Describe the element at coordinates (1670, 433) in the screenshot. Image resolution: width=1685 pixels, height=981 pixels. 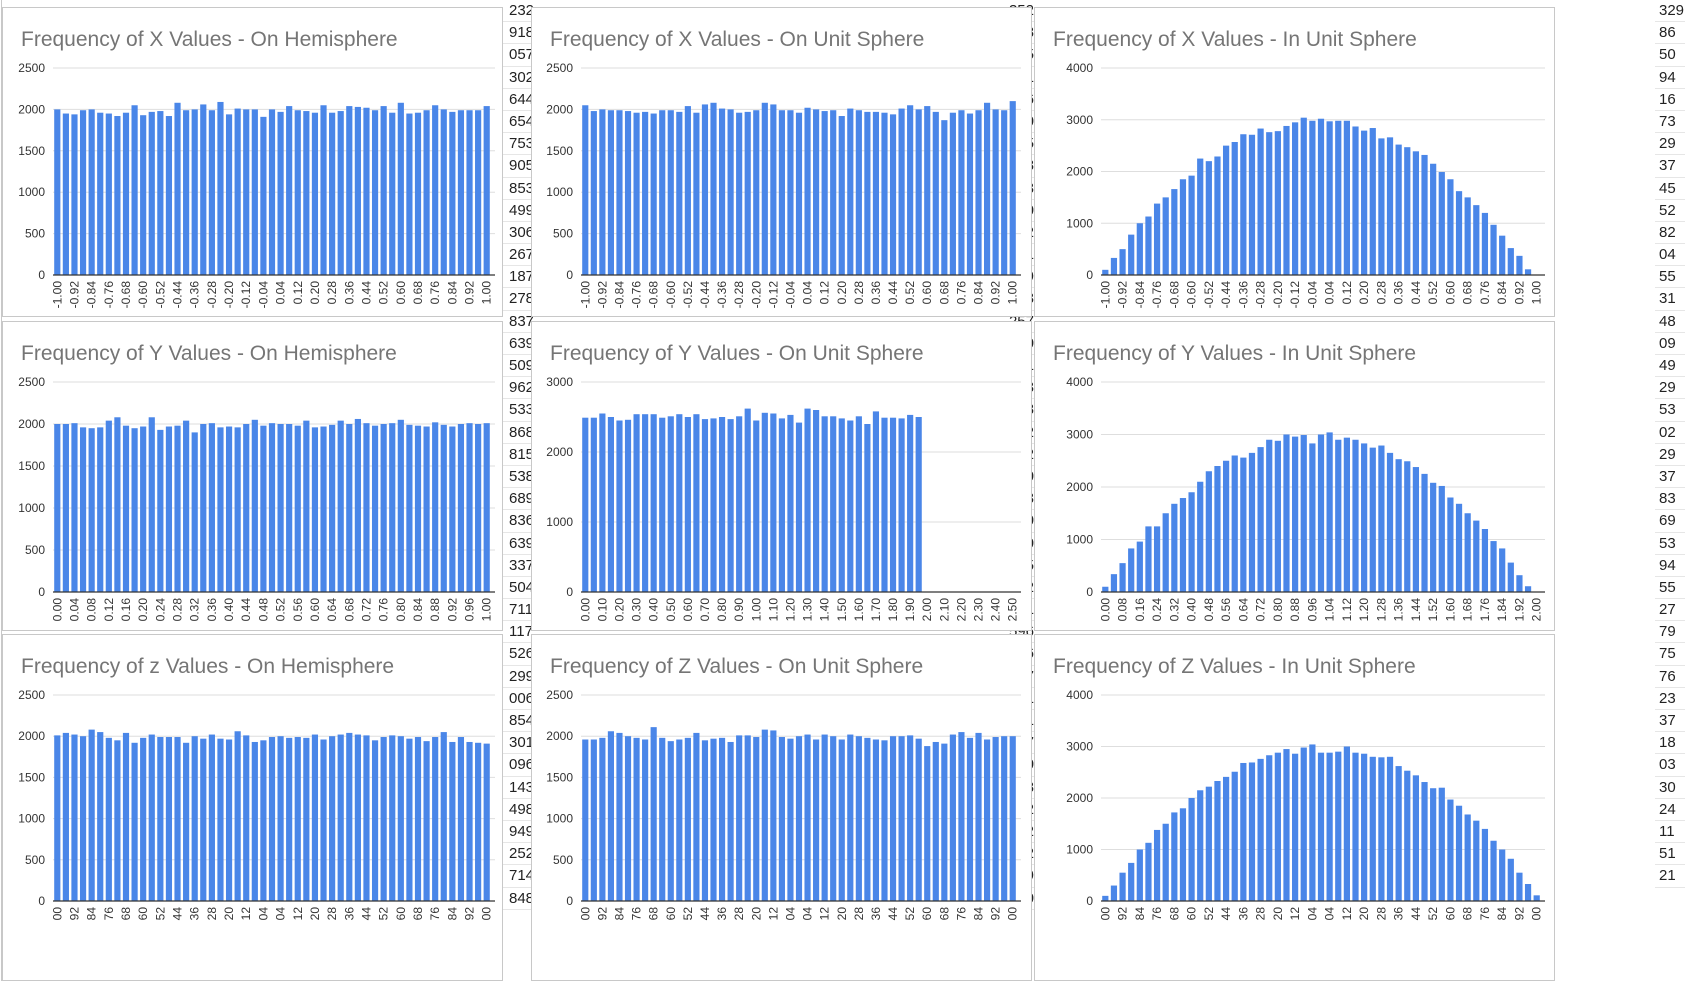
I see `sheet-cell: 02` at that location.